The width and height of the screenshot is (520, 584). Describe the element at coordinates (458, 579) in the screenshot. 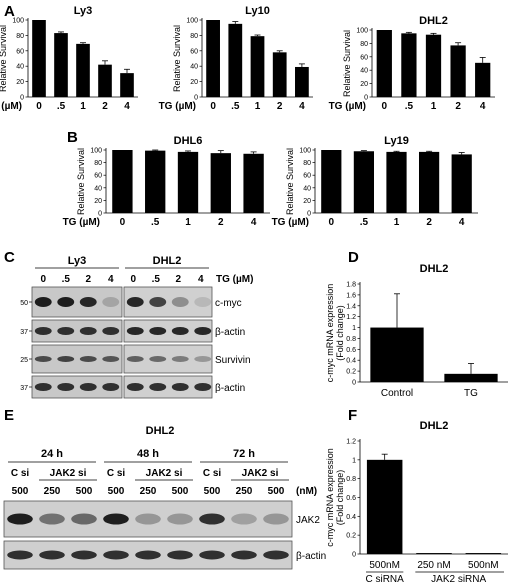

I see `group-label: JAK2 siRNA` at that location.